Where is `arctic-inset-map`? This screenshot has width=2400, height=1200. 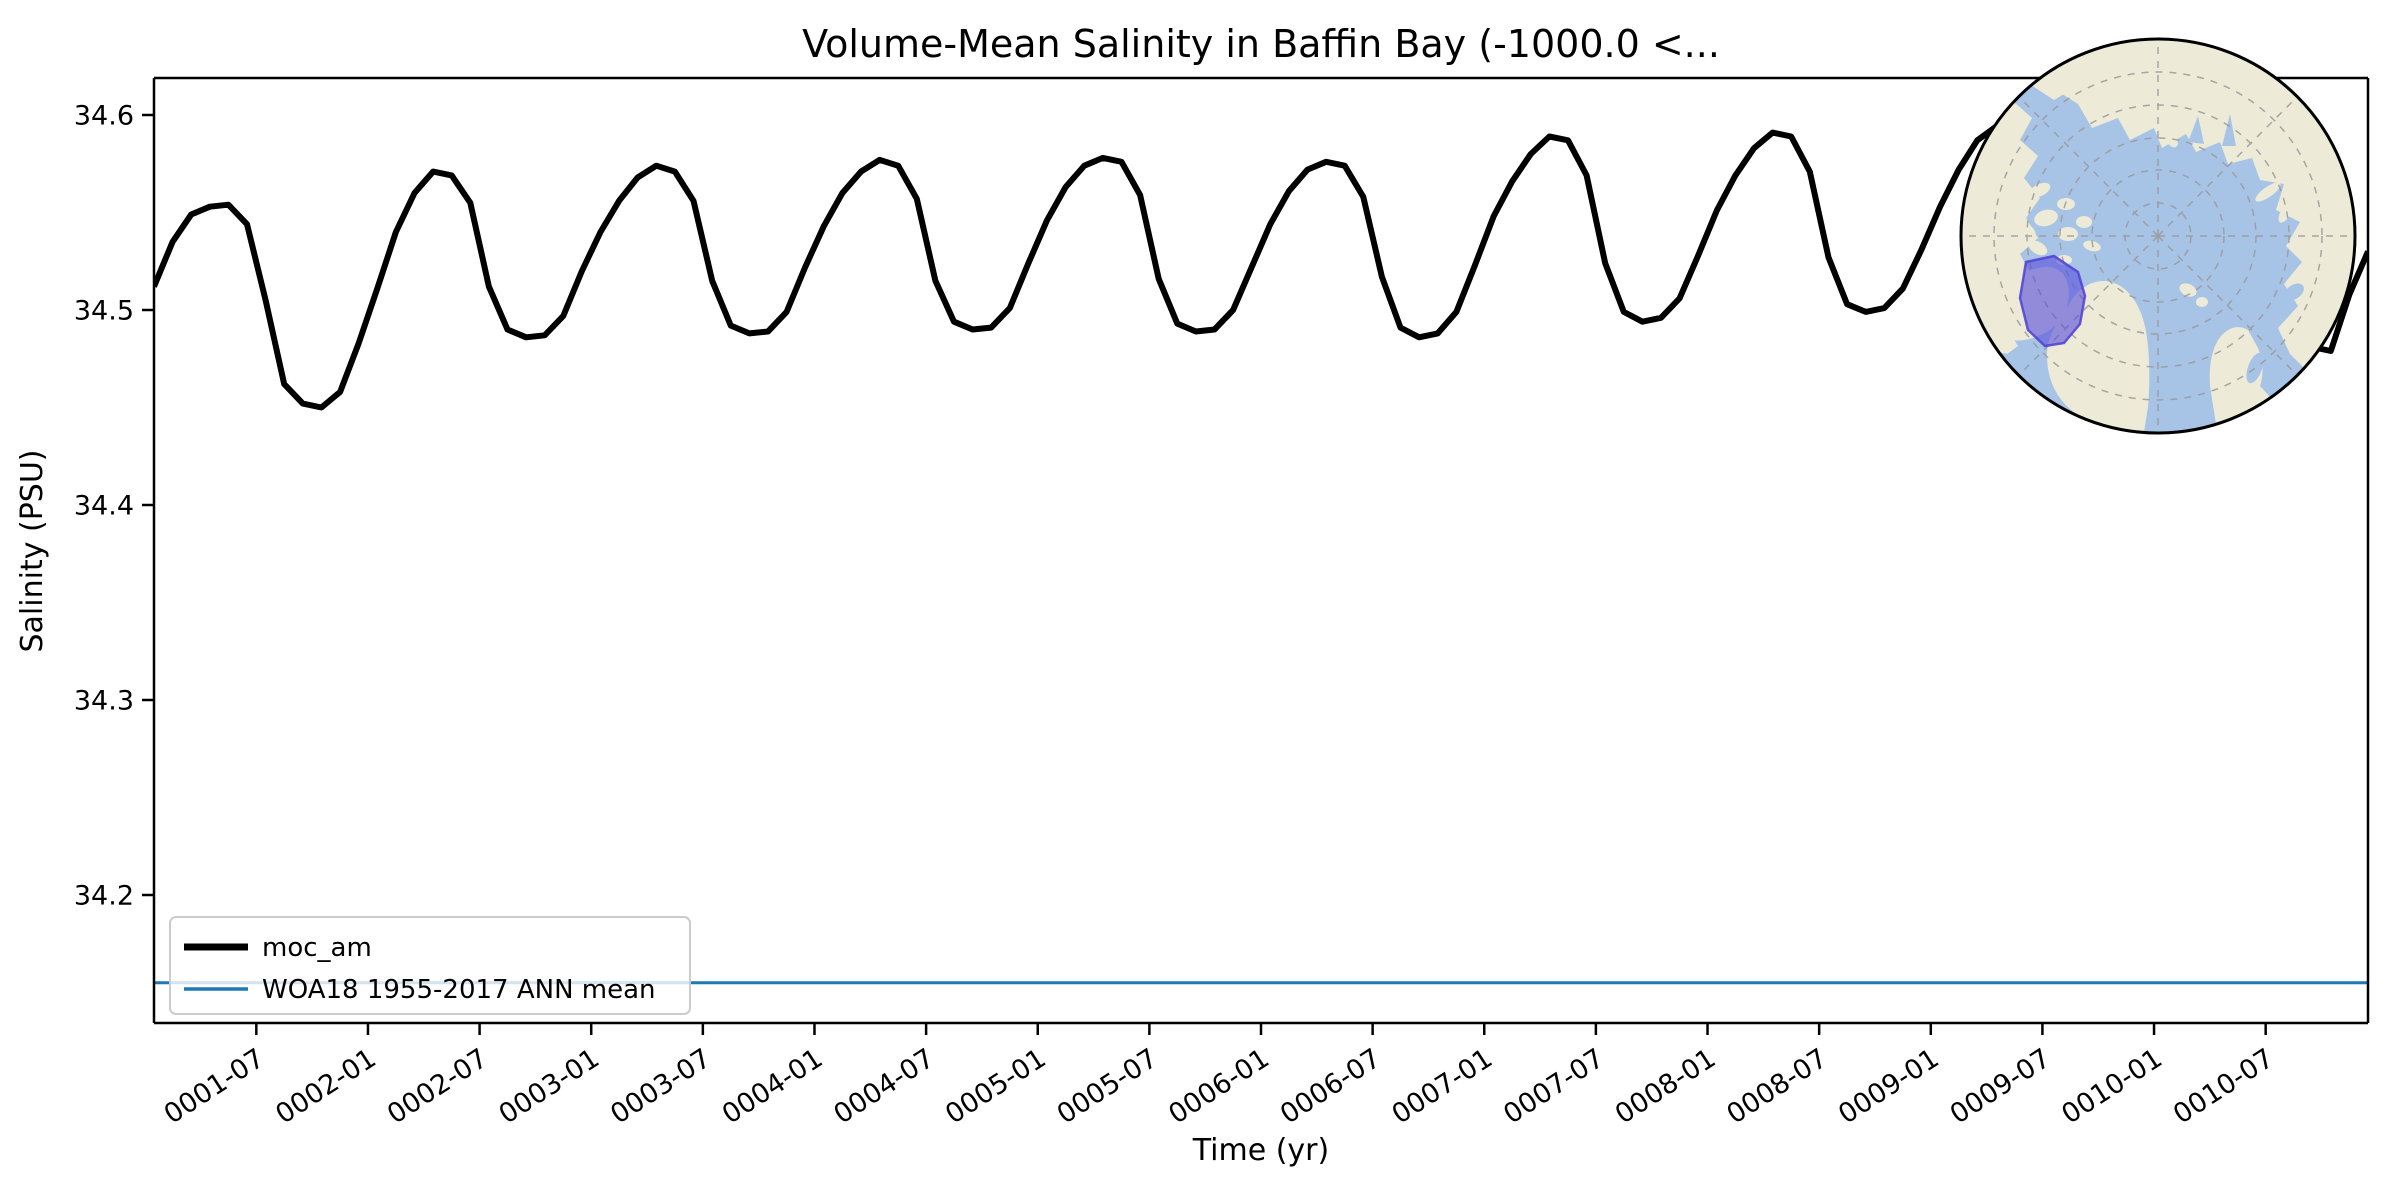
arctic-inset-map is located at coordinates (2158, 236).